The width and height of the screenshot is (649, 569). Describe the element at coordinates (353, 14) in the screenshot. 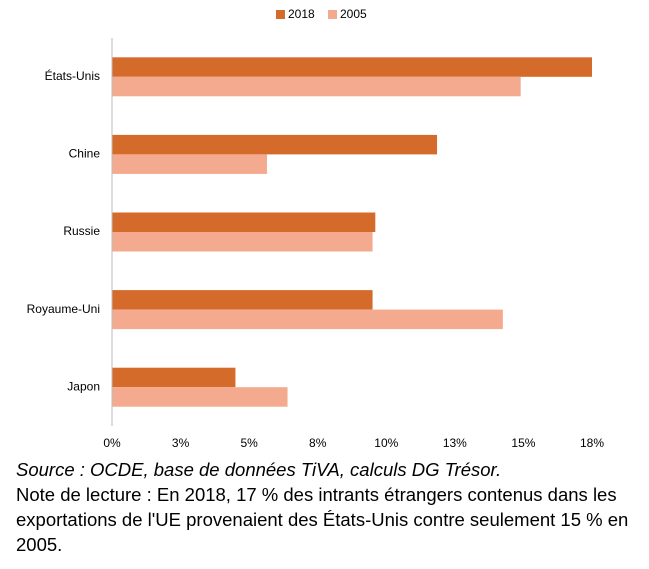

I see `legend-label: 2005` at that location.